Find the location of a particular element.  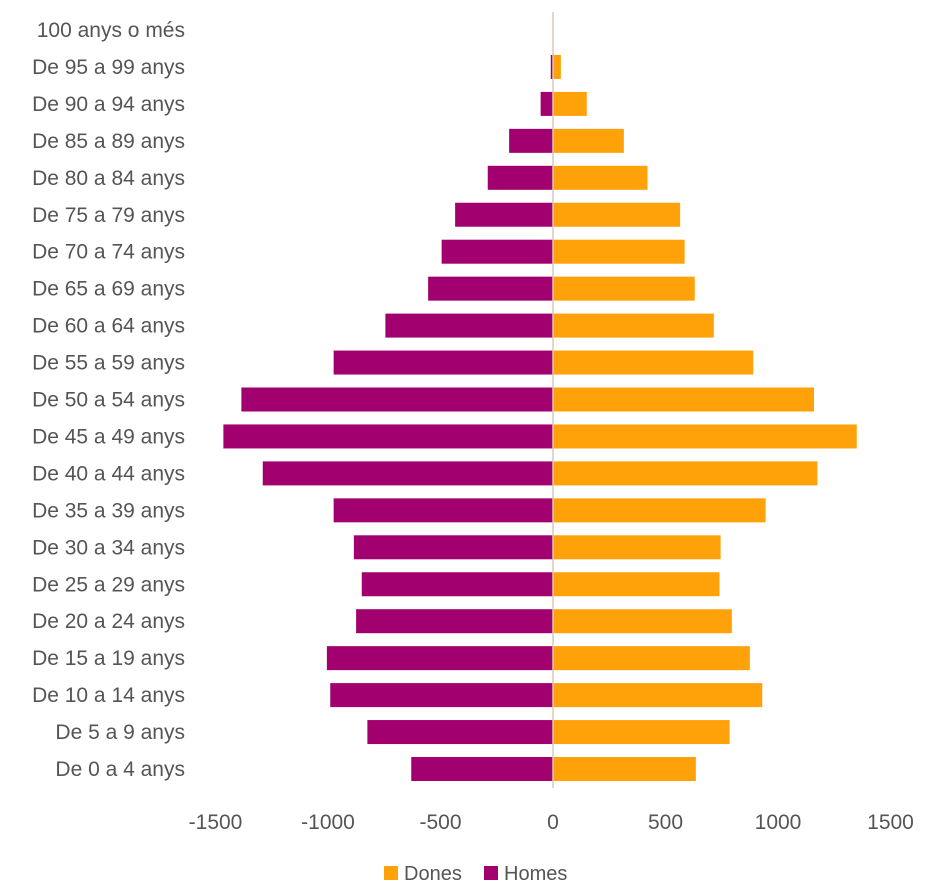

category-label: De 60 a 64 anys is located at coordinates (108, 326).